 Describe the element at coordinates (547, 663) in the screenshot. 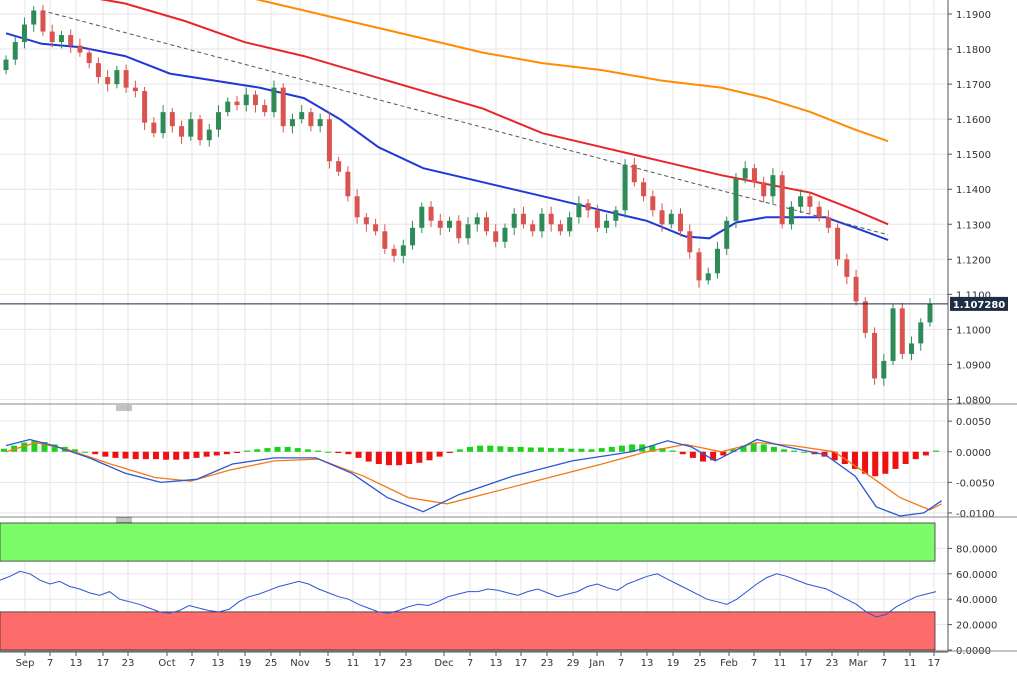

I see `x-tick-label: 23` at that location.